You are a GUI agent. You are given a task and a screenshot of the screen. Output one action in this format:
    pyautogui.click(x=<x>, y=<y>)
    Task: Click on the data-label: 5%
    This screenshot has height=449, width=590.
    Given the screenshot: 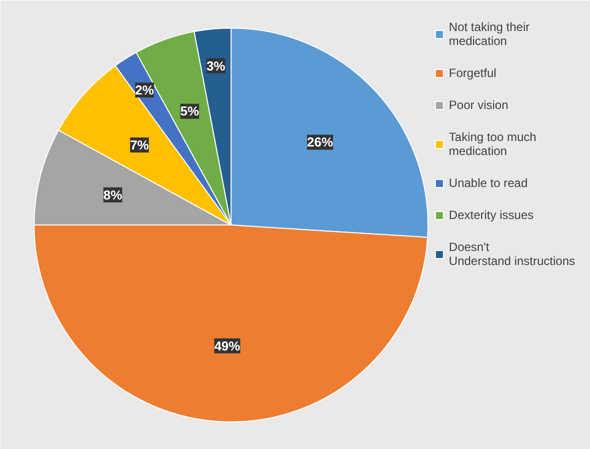 What is the action you would take?
    pyautogui.click(x=190, y=111)
    